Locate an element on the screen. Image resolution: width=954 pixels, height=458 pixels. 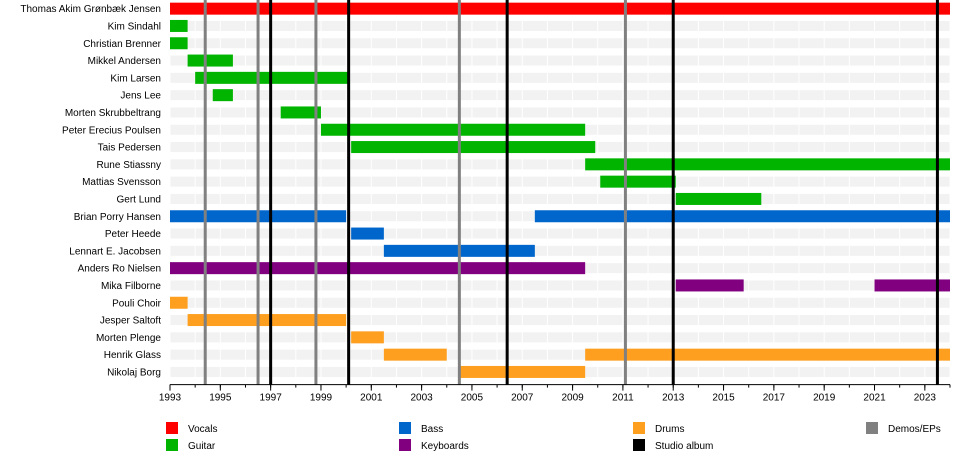
legend-label: Demos/EPs is located at coordinates (914, 429).